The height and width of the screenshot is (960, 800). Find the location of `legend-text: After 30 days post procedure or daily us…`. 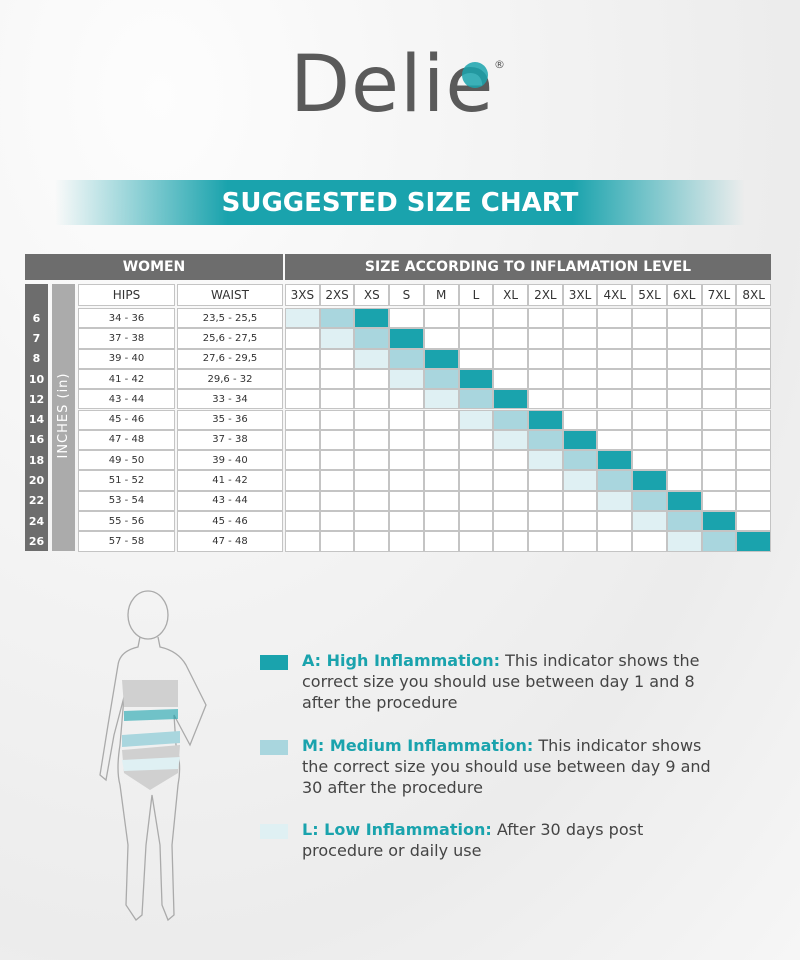

legend-text: After 30 days post procedure or daily us… is located at coordinates (473, 840).